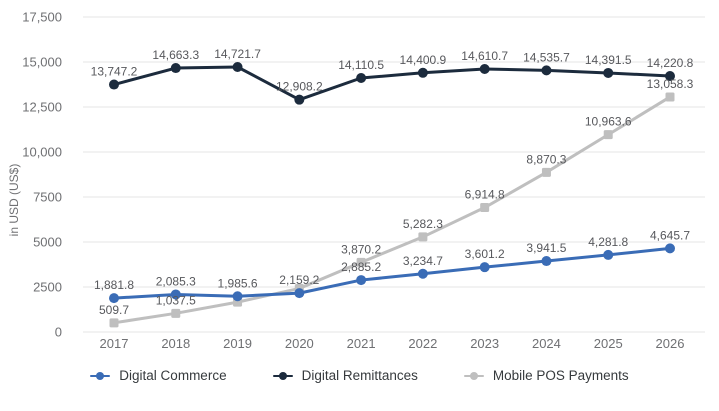  What do you see at coordinates (47, 287) in the screenshot?
I see `y-axis-tick-label: 2500` at bounding box center [47, 287].